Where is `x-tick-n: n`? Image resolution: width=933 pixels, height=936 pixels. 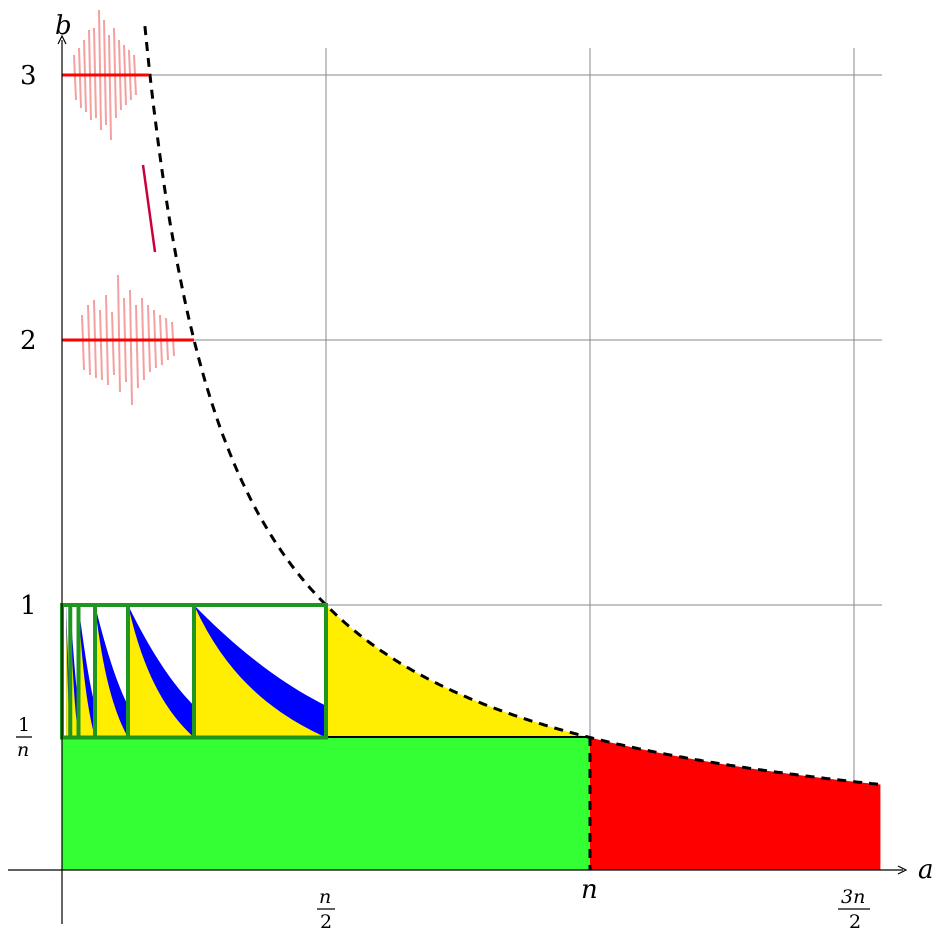 x-tick-n: n is located at coordinates (589, 890).